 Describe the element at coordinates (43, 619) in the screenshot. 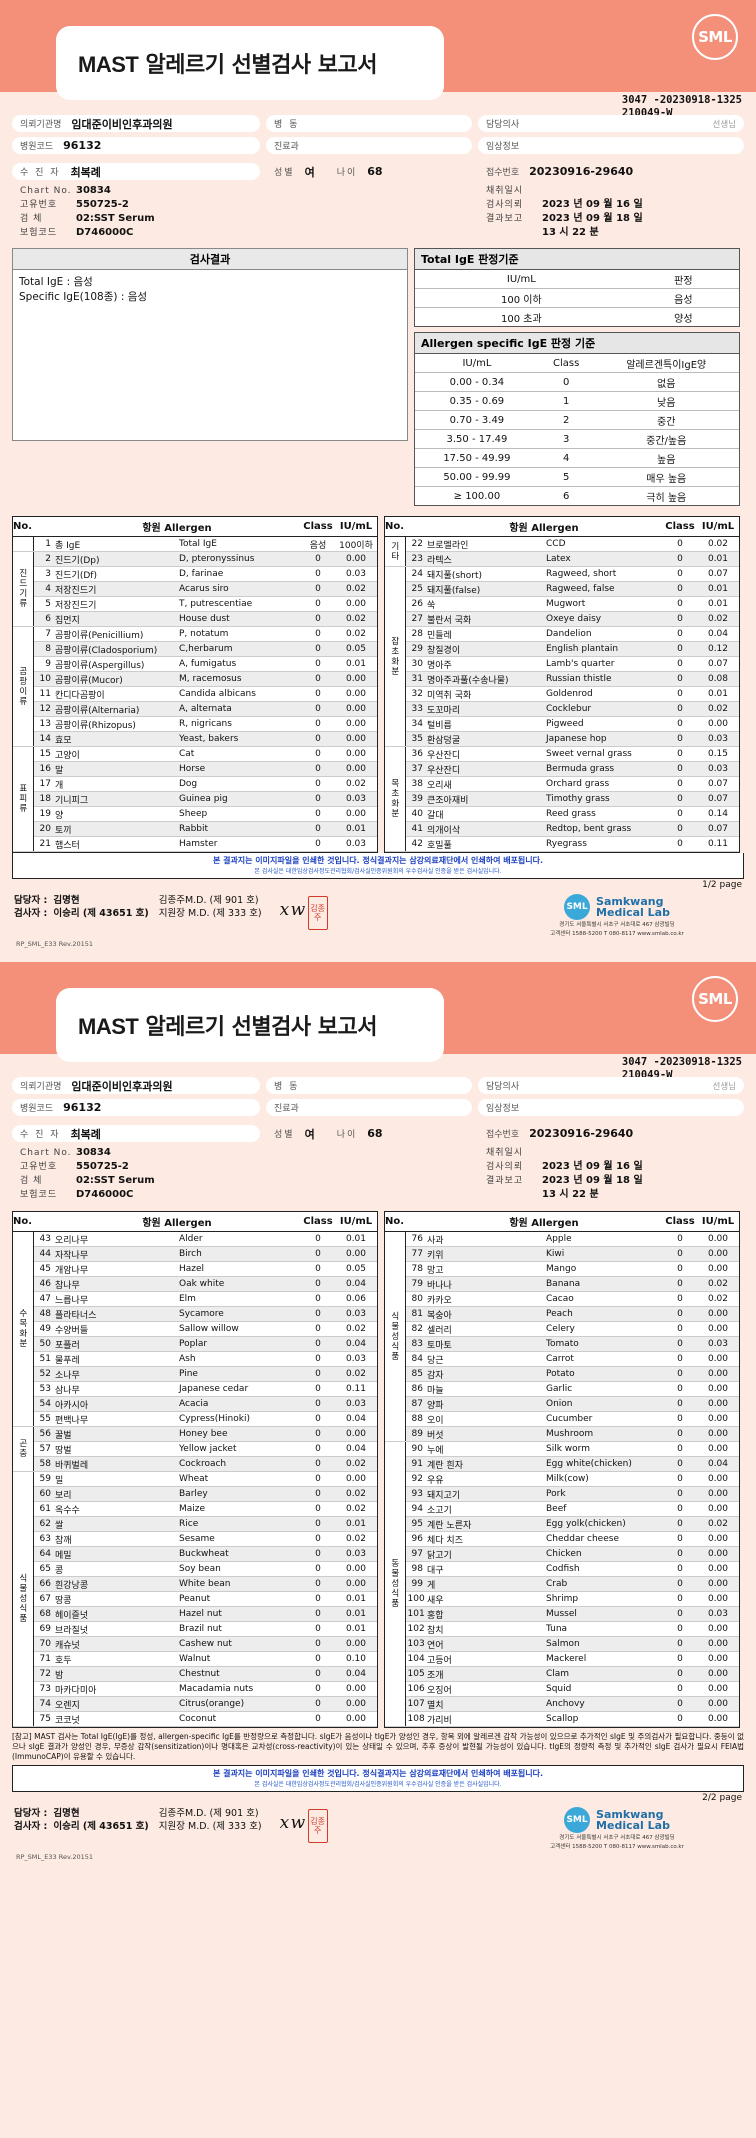

I see `cell-no: 6` at that location.